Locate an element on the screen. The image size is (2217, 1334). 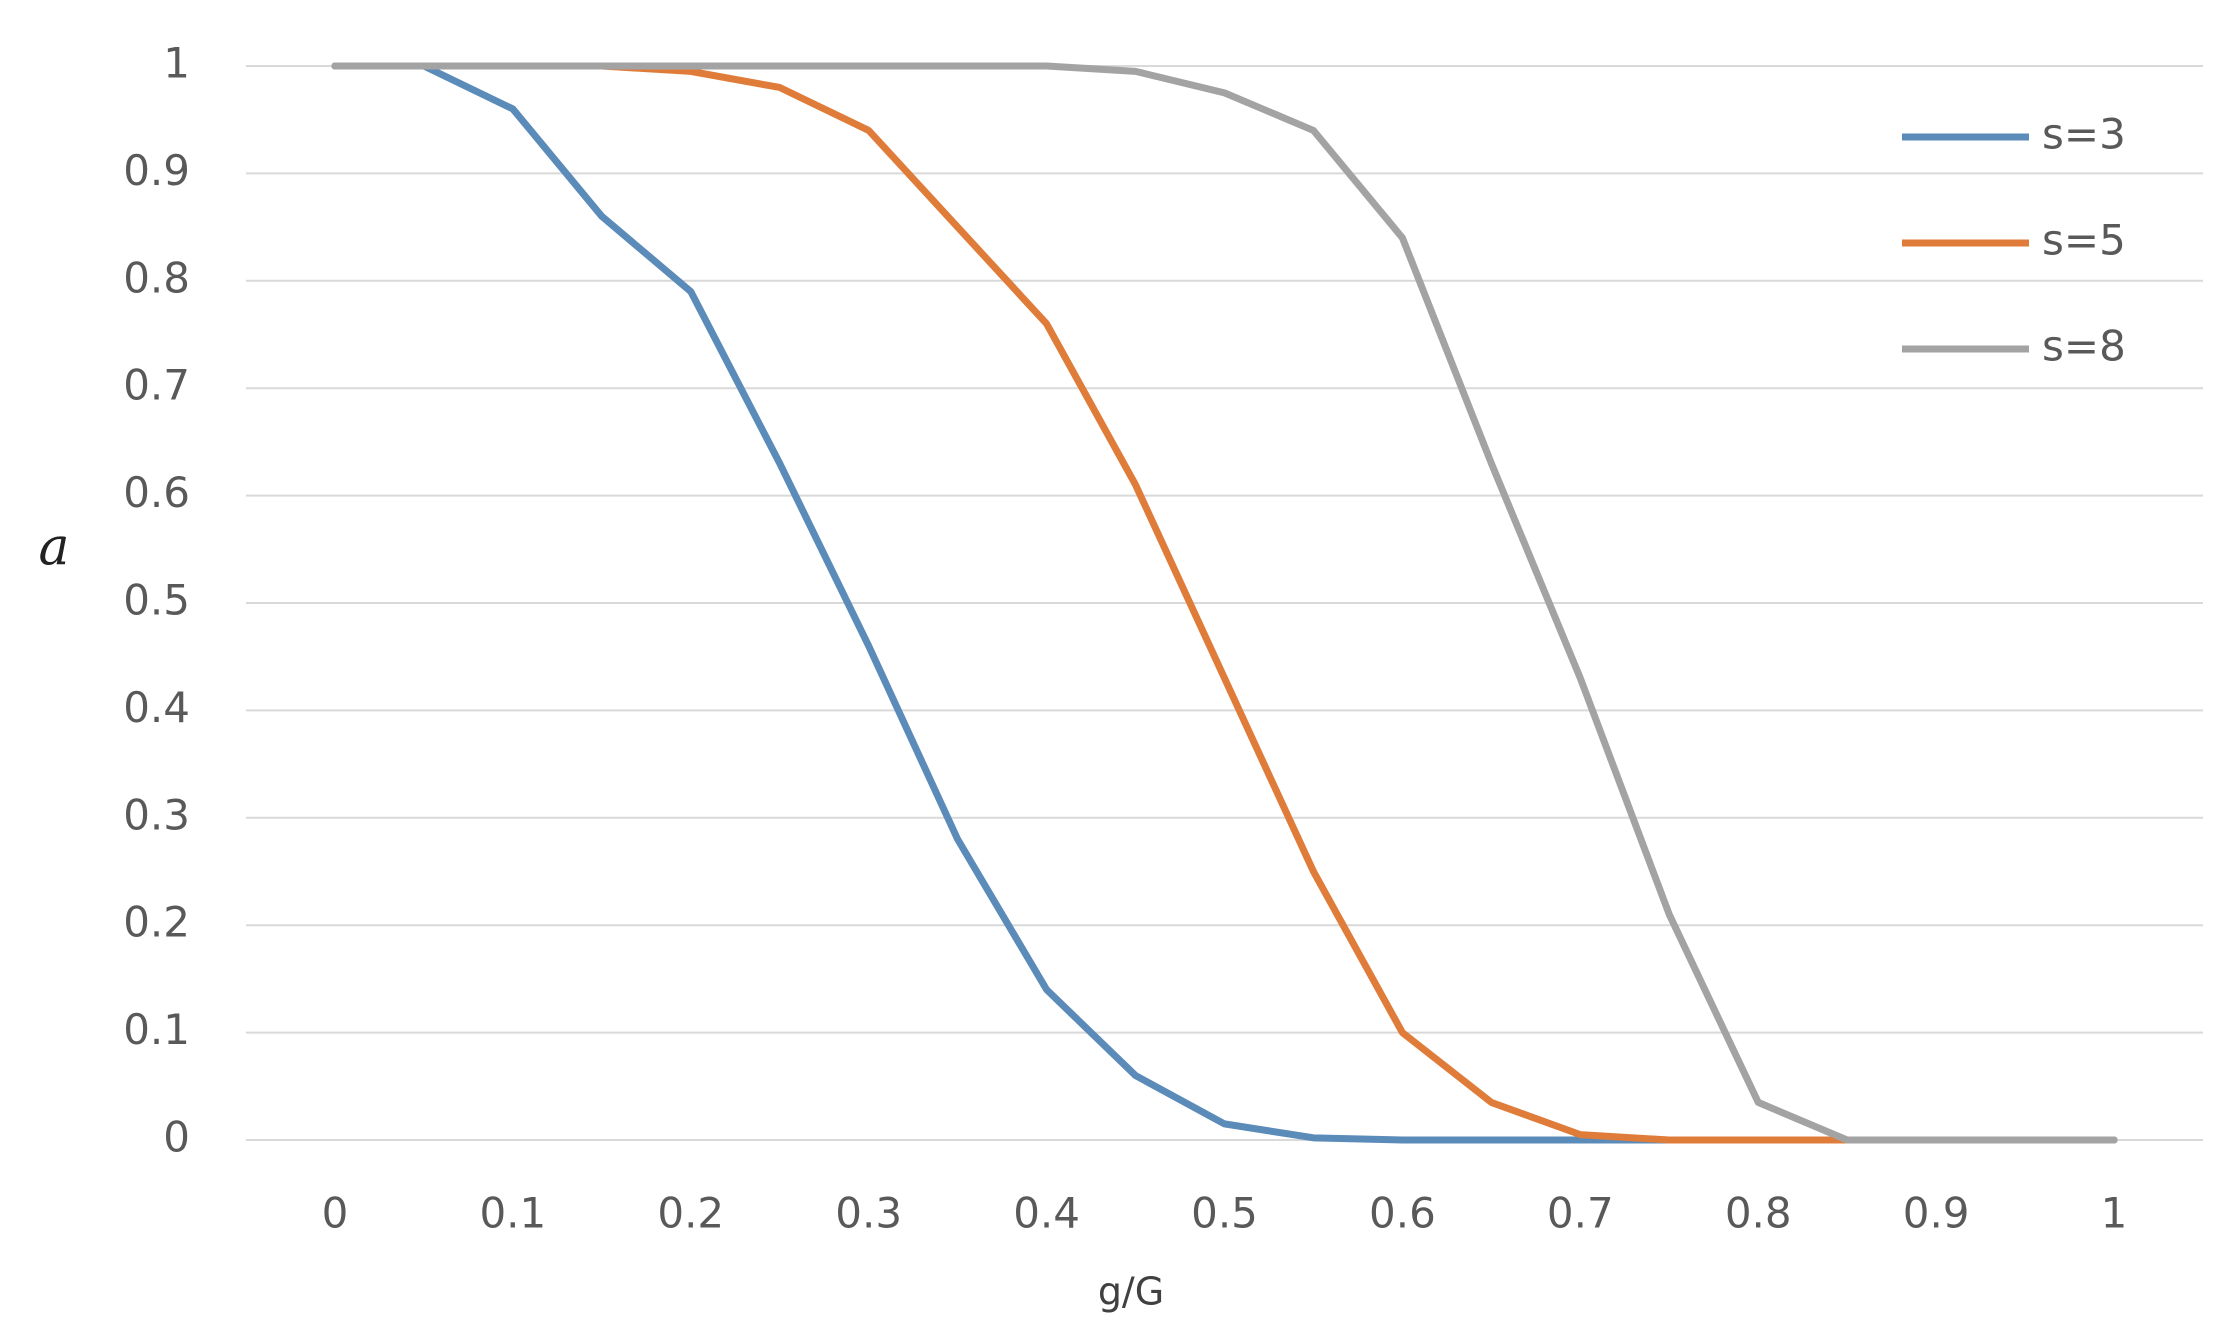
y-tick-label: 0.9 is located at coordinates (156, 170).